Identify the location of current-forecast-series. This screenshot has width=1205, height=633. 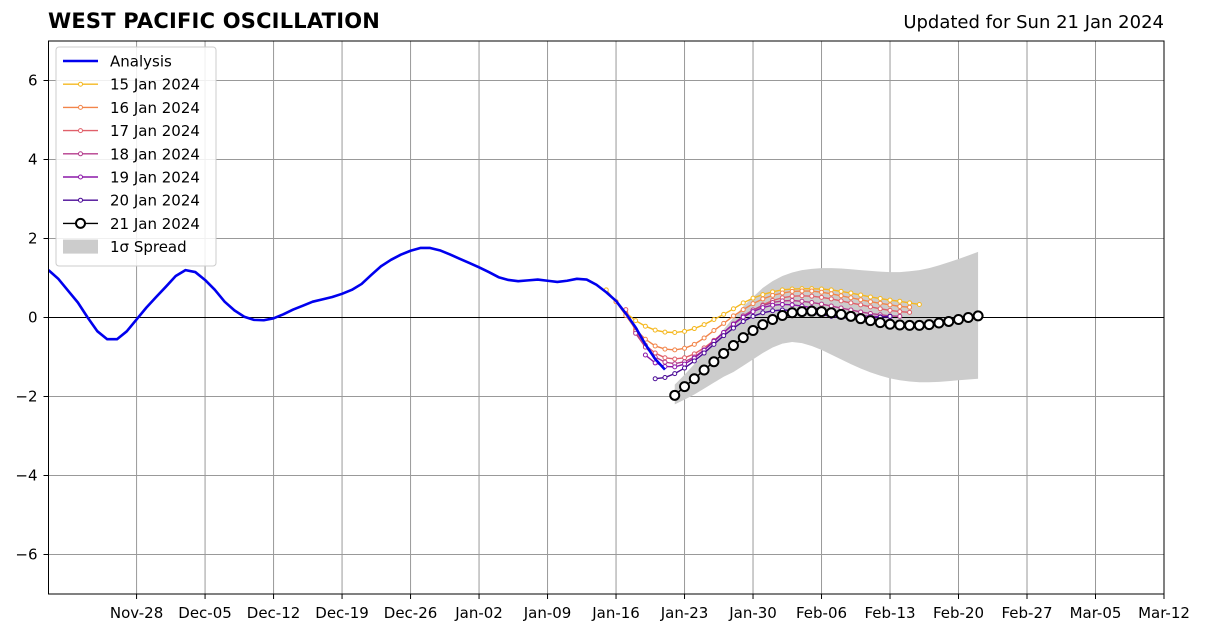
(826, 353).